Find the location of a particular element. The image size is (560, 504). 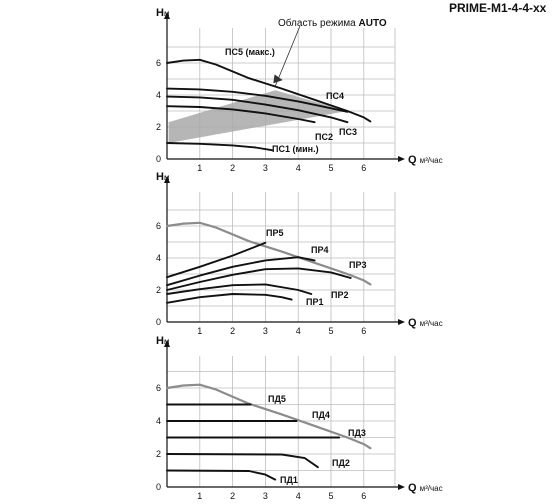

series-label: ПР4 is located at coordinates (319, 250).